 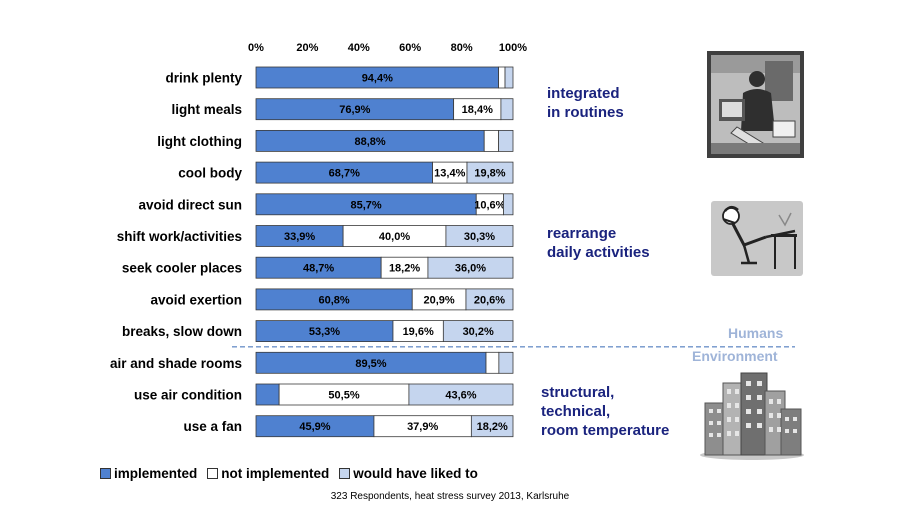 What do you see at coordinates (418, 332) in the screenshot?
I see `data-label: 19,6%` at bounding box center [418, 332].